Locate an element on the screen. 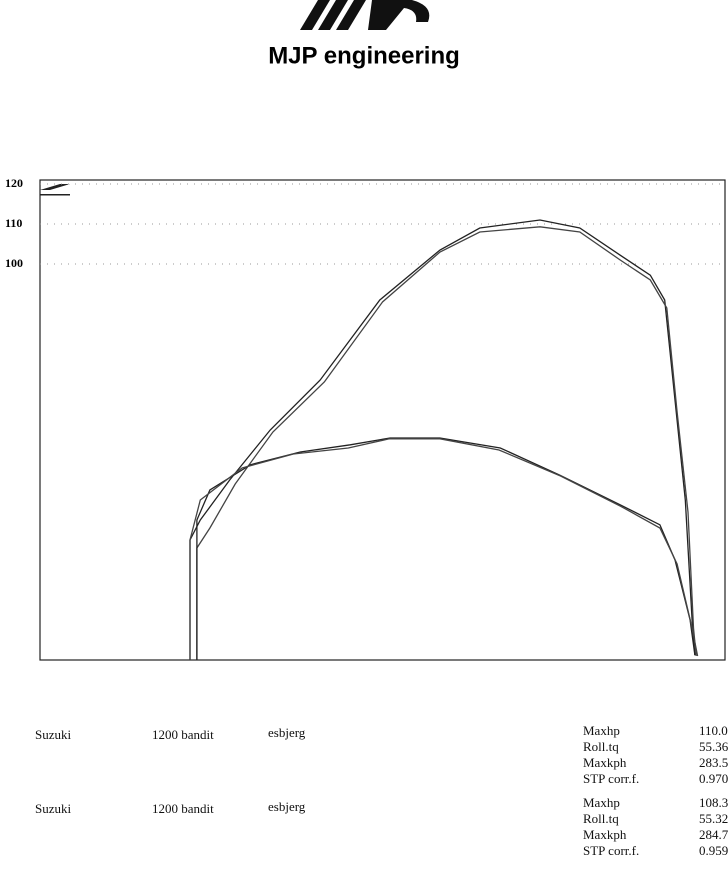 Image resolution: width=728 pixels, height=882 pixels. y-tick-label: 100 is located at coordinates (14, 263).